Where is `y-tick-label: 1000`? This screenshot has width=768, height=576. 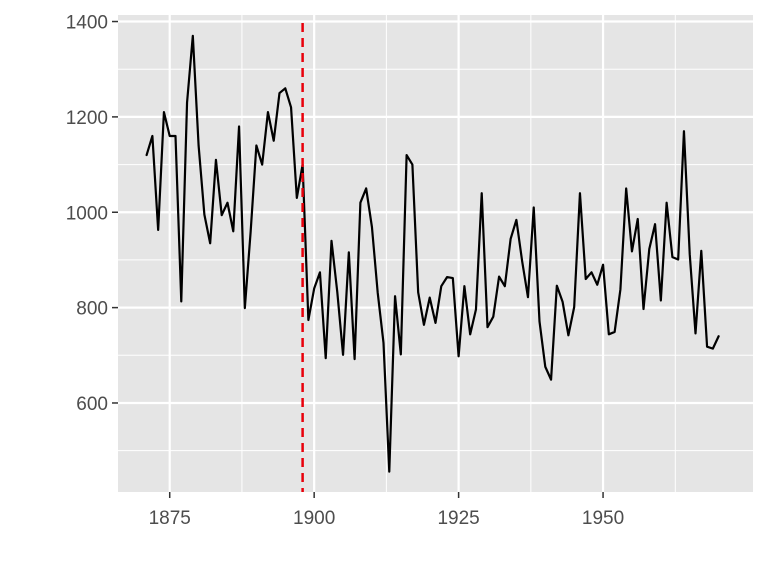
y-tick-label: 1000 is located at coordinates (87, 213).